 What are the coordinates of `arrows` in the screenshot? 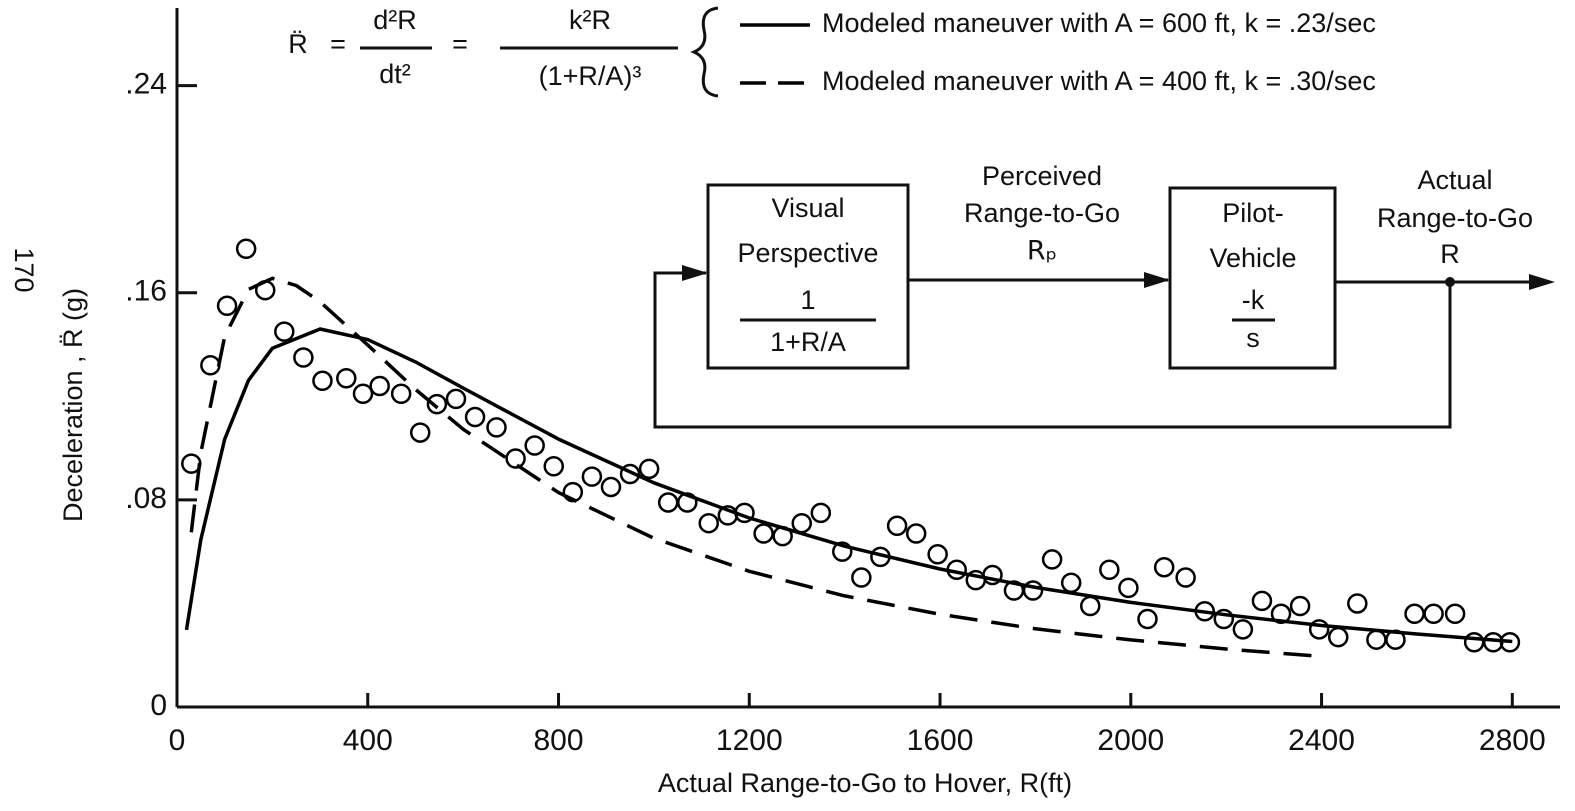 It's located at (1118, 277).